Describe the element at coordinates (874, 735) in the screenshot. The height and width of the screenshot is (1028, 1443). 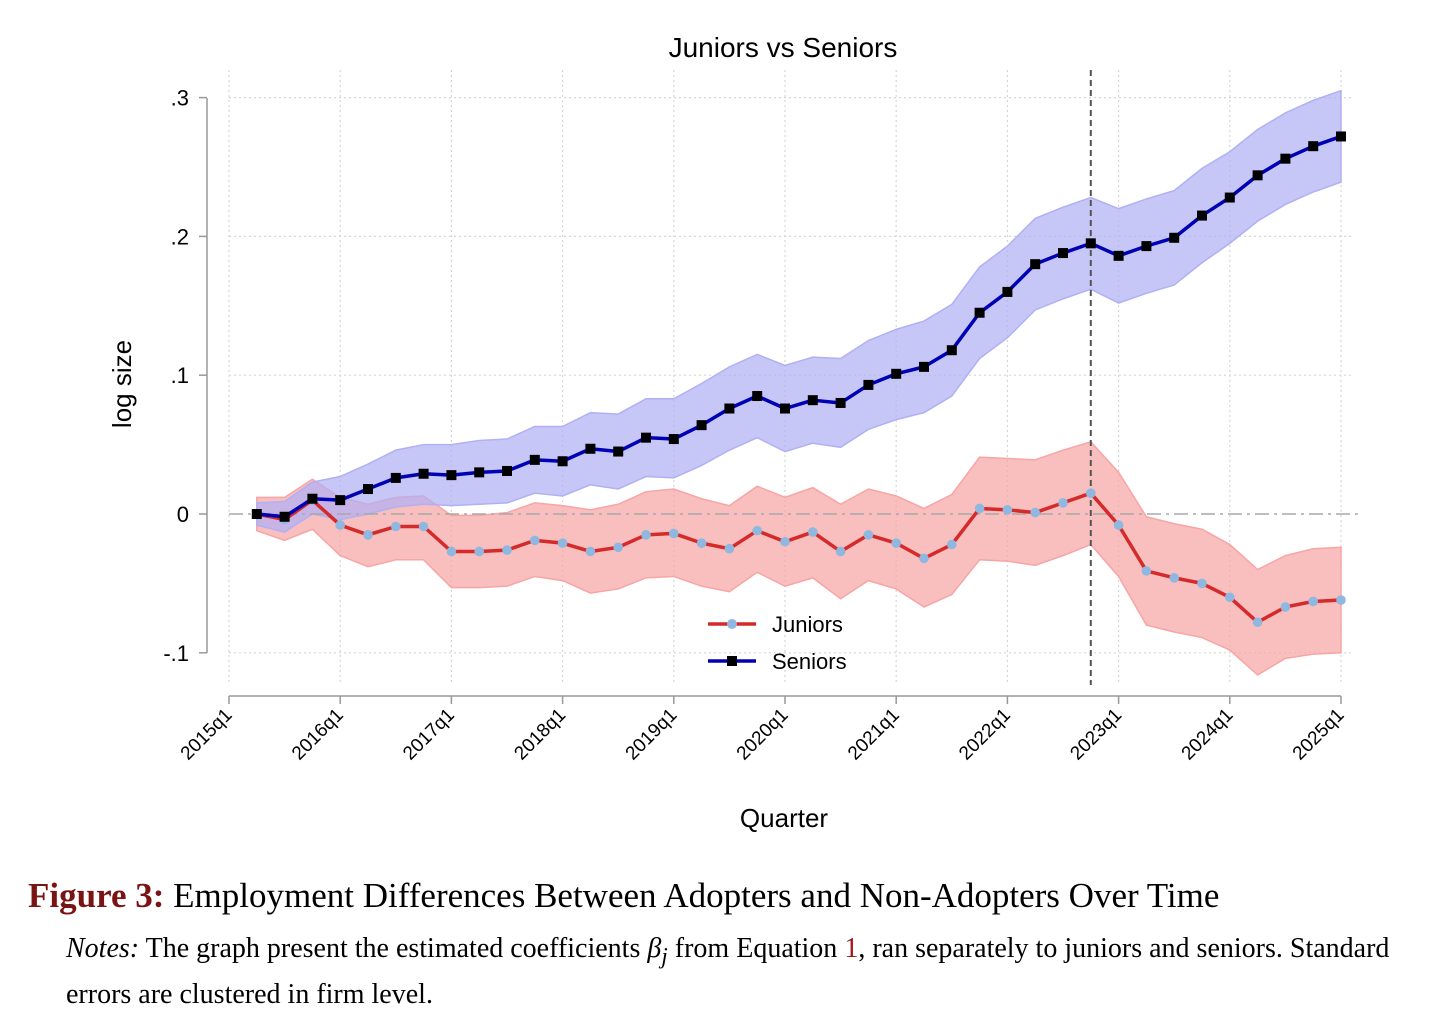
I see `x-tick-label: 2021q1` at that location.